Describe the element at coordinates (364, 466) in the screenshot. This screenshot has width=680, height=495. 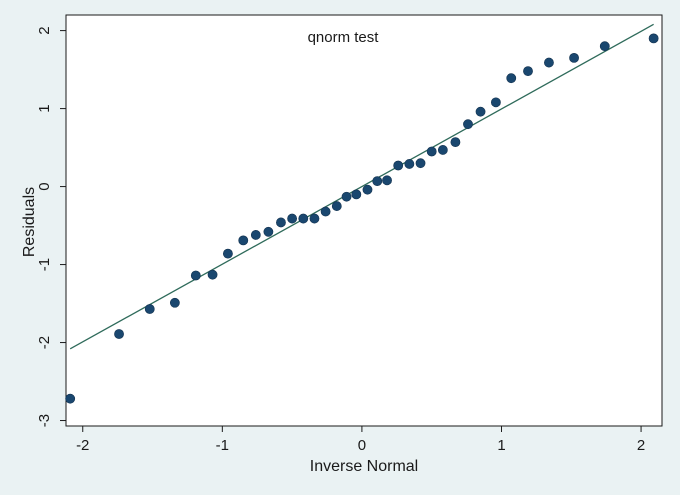
I see `x-axis-title: Inverse Normal` at that location.